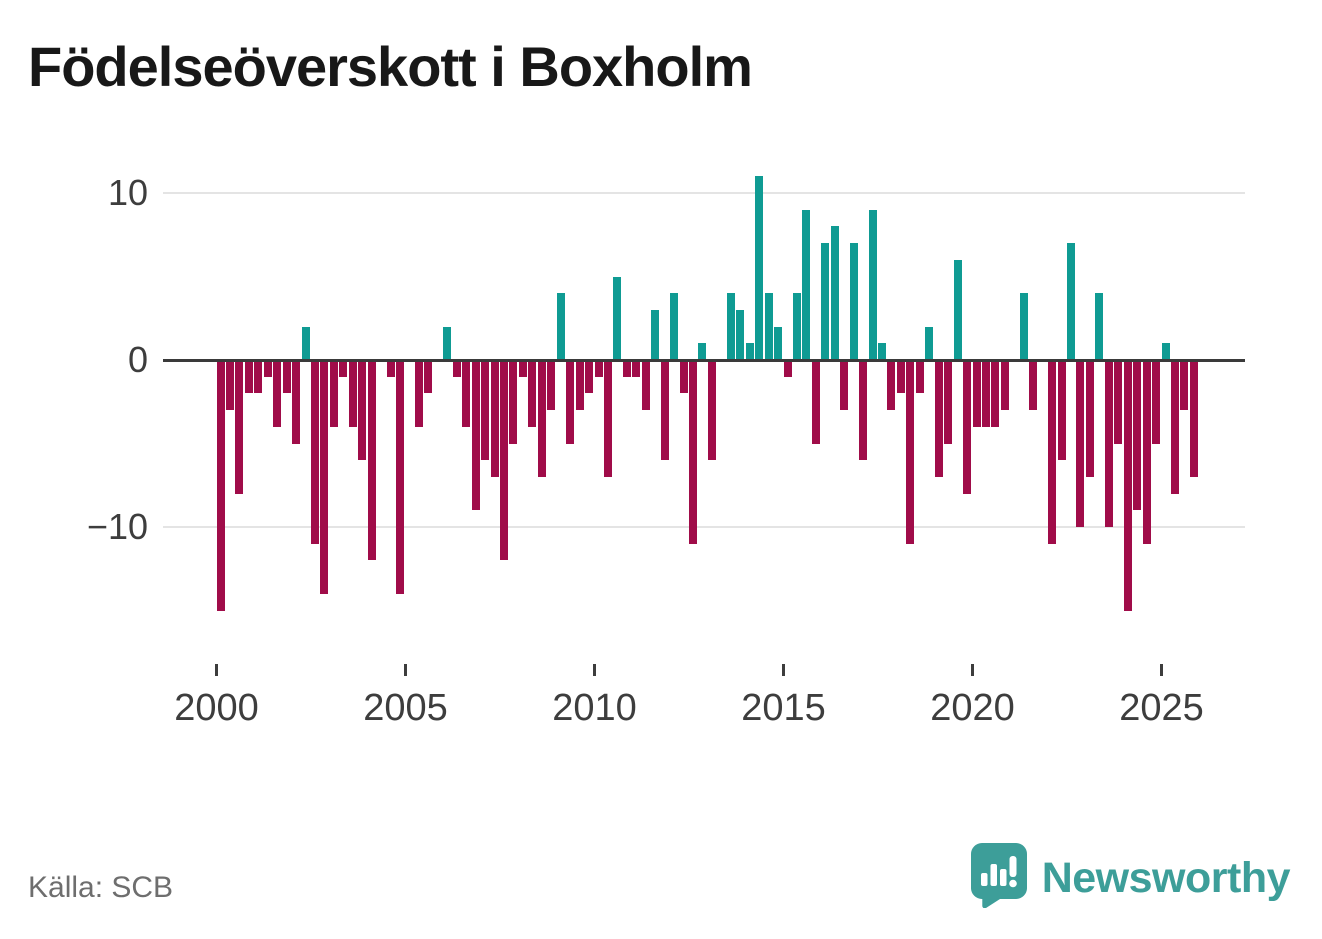  I want to click on bar-2001-Q1, so click(258, 377).